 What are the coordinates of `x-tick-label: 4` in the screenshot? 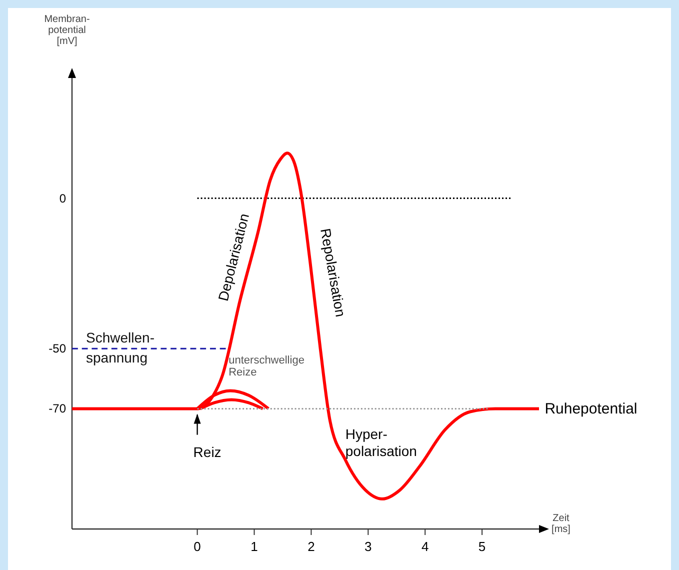 It's located at (425, 546).